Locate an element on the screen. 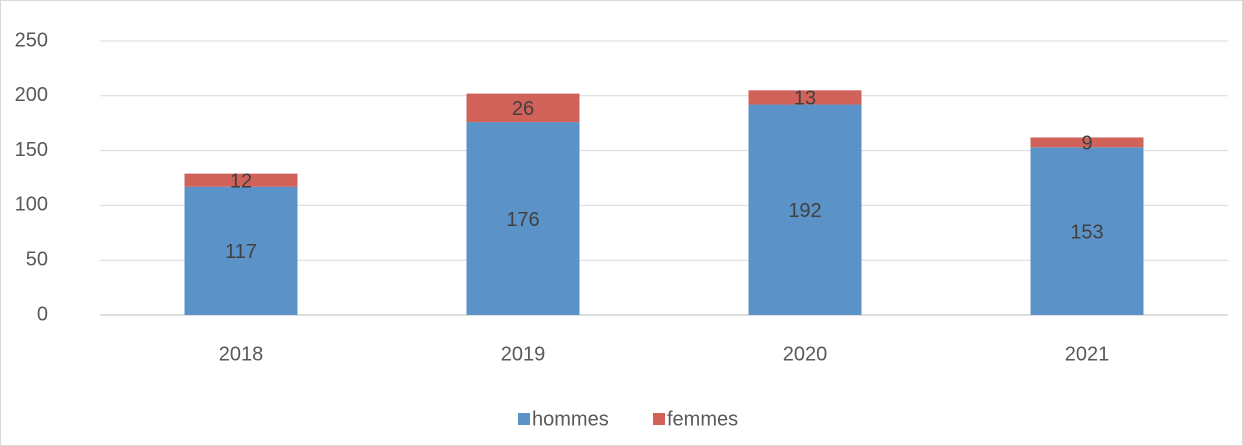 The image size is (1243, 446). y-tick-label: 100 is located at coordinates (31, 205).